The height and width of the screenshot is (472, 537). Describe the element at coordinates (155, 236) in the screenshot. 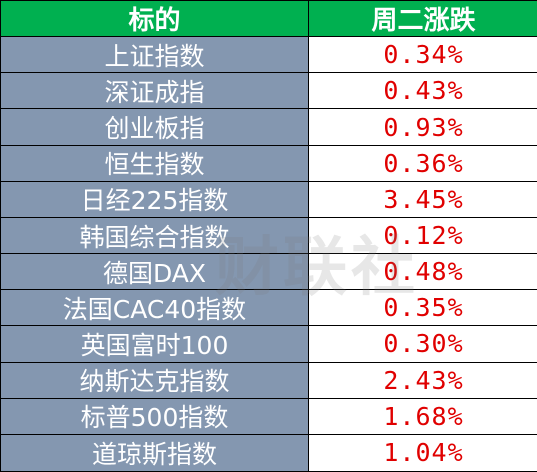

I see `row-name: 韩国综合指数` at that location.